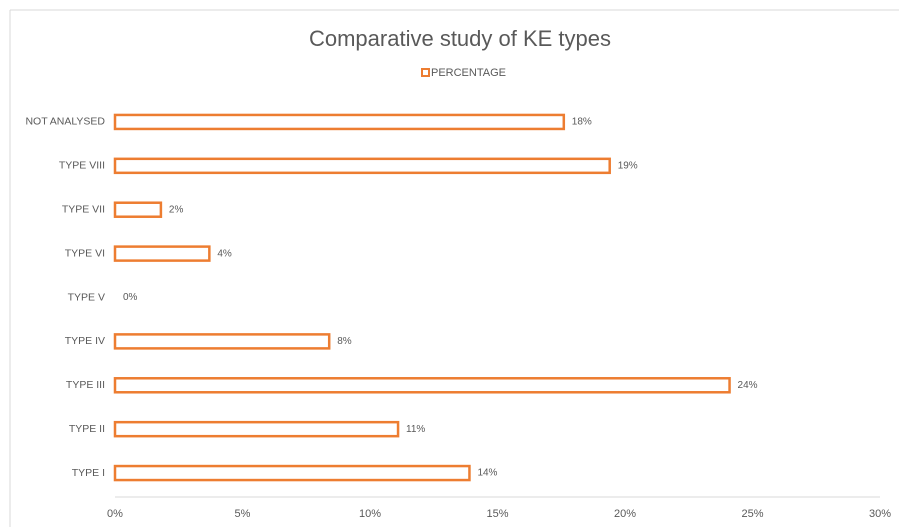  I want to click on data-label: 11%, so click(415, 429).